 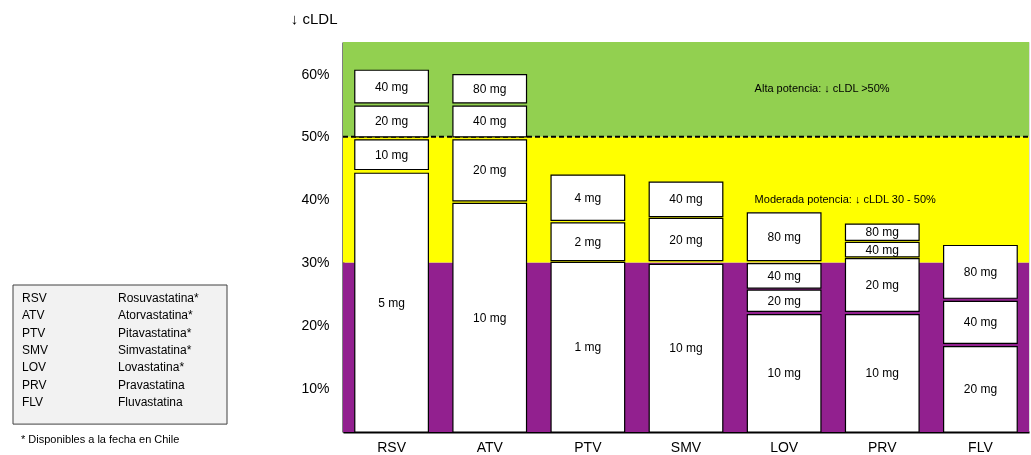 I want to click on band-label: Moderada potencia: ↓ cLDL 30 - 50%, so click(x=845, y=198).